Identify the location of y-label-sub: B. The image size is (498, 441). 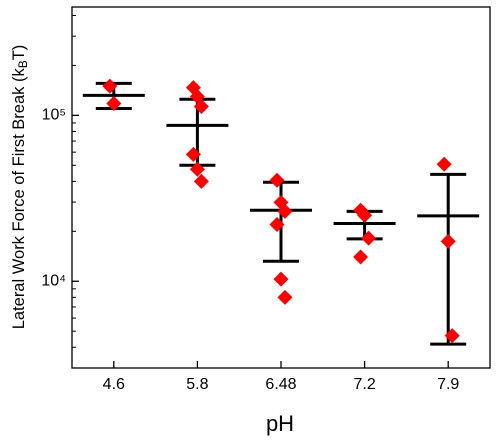
(23, 64).